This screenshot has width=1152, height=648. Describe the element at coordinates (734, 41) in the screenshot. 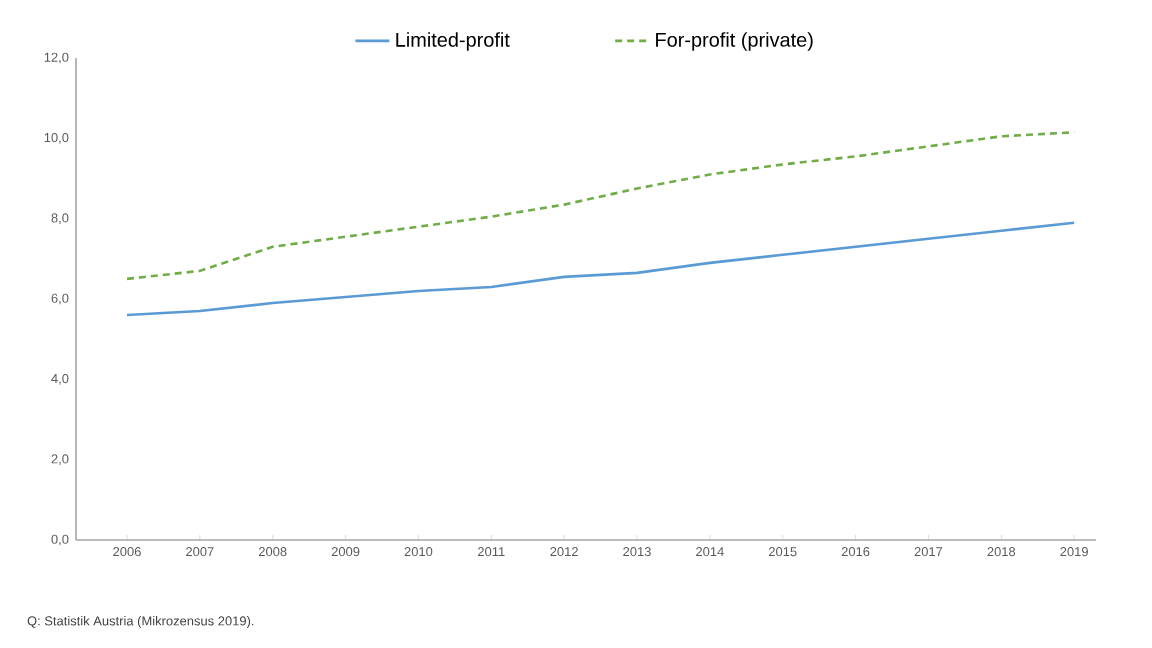

I see `legend-label: For-profit (private)` at that location.